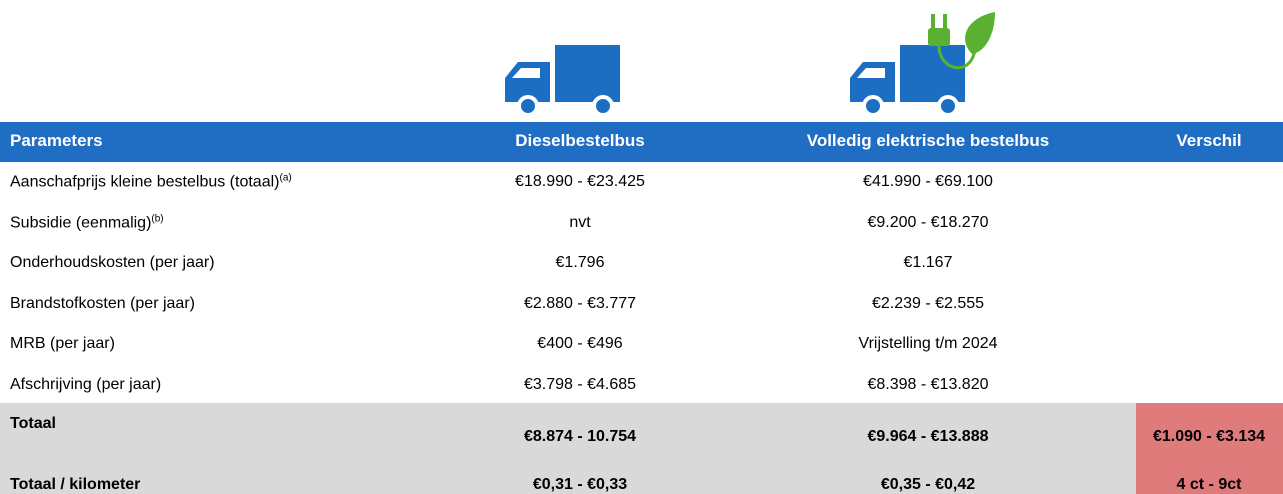 Image resolution: width=1283 pixels, height=494 pixels. What do you see at coordinates (1209, 436) in the screenshot?
I see `cell: €1.090 - €3.134` at bounding box center [1209, 436].